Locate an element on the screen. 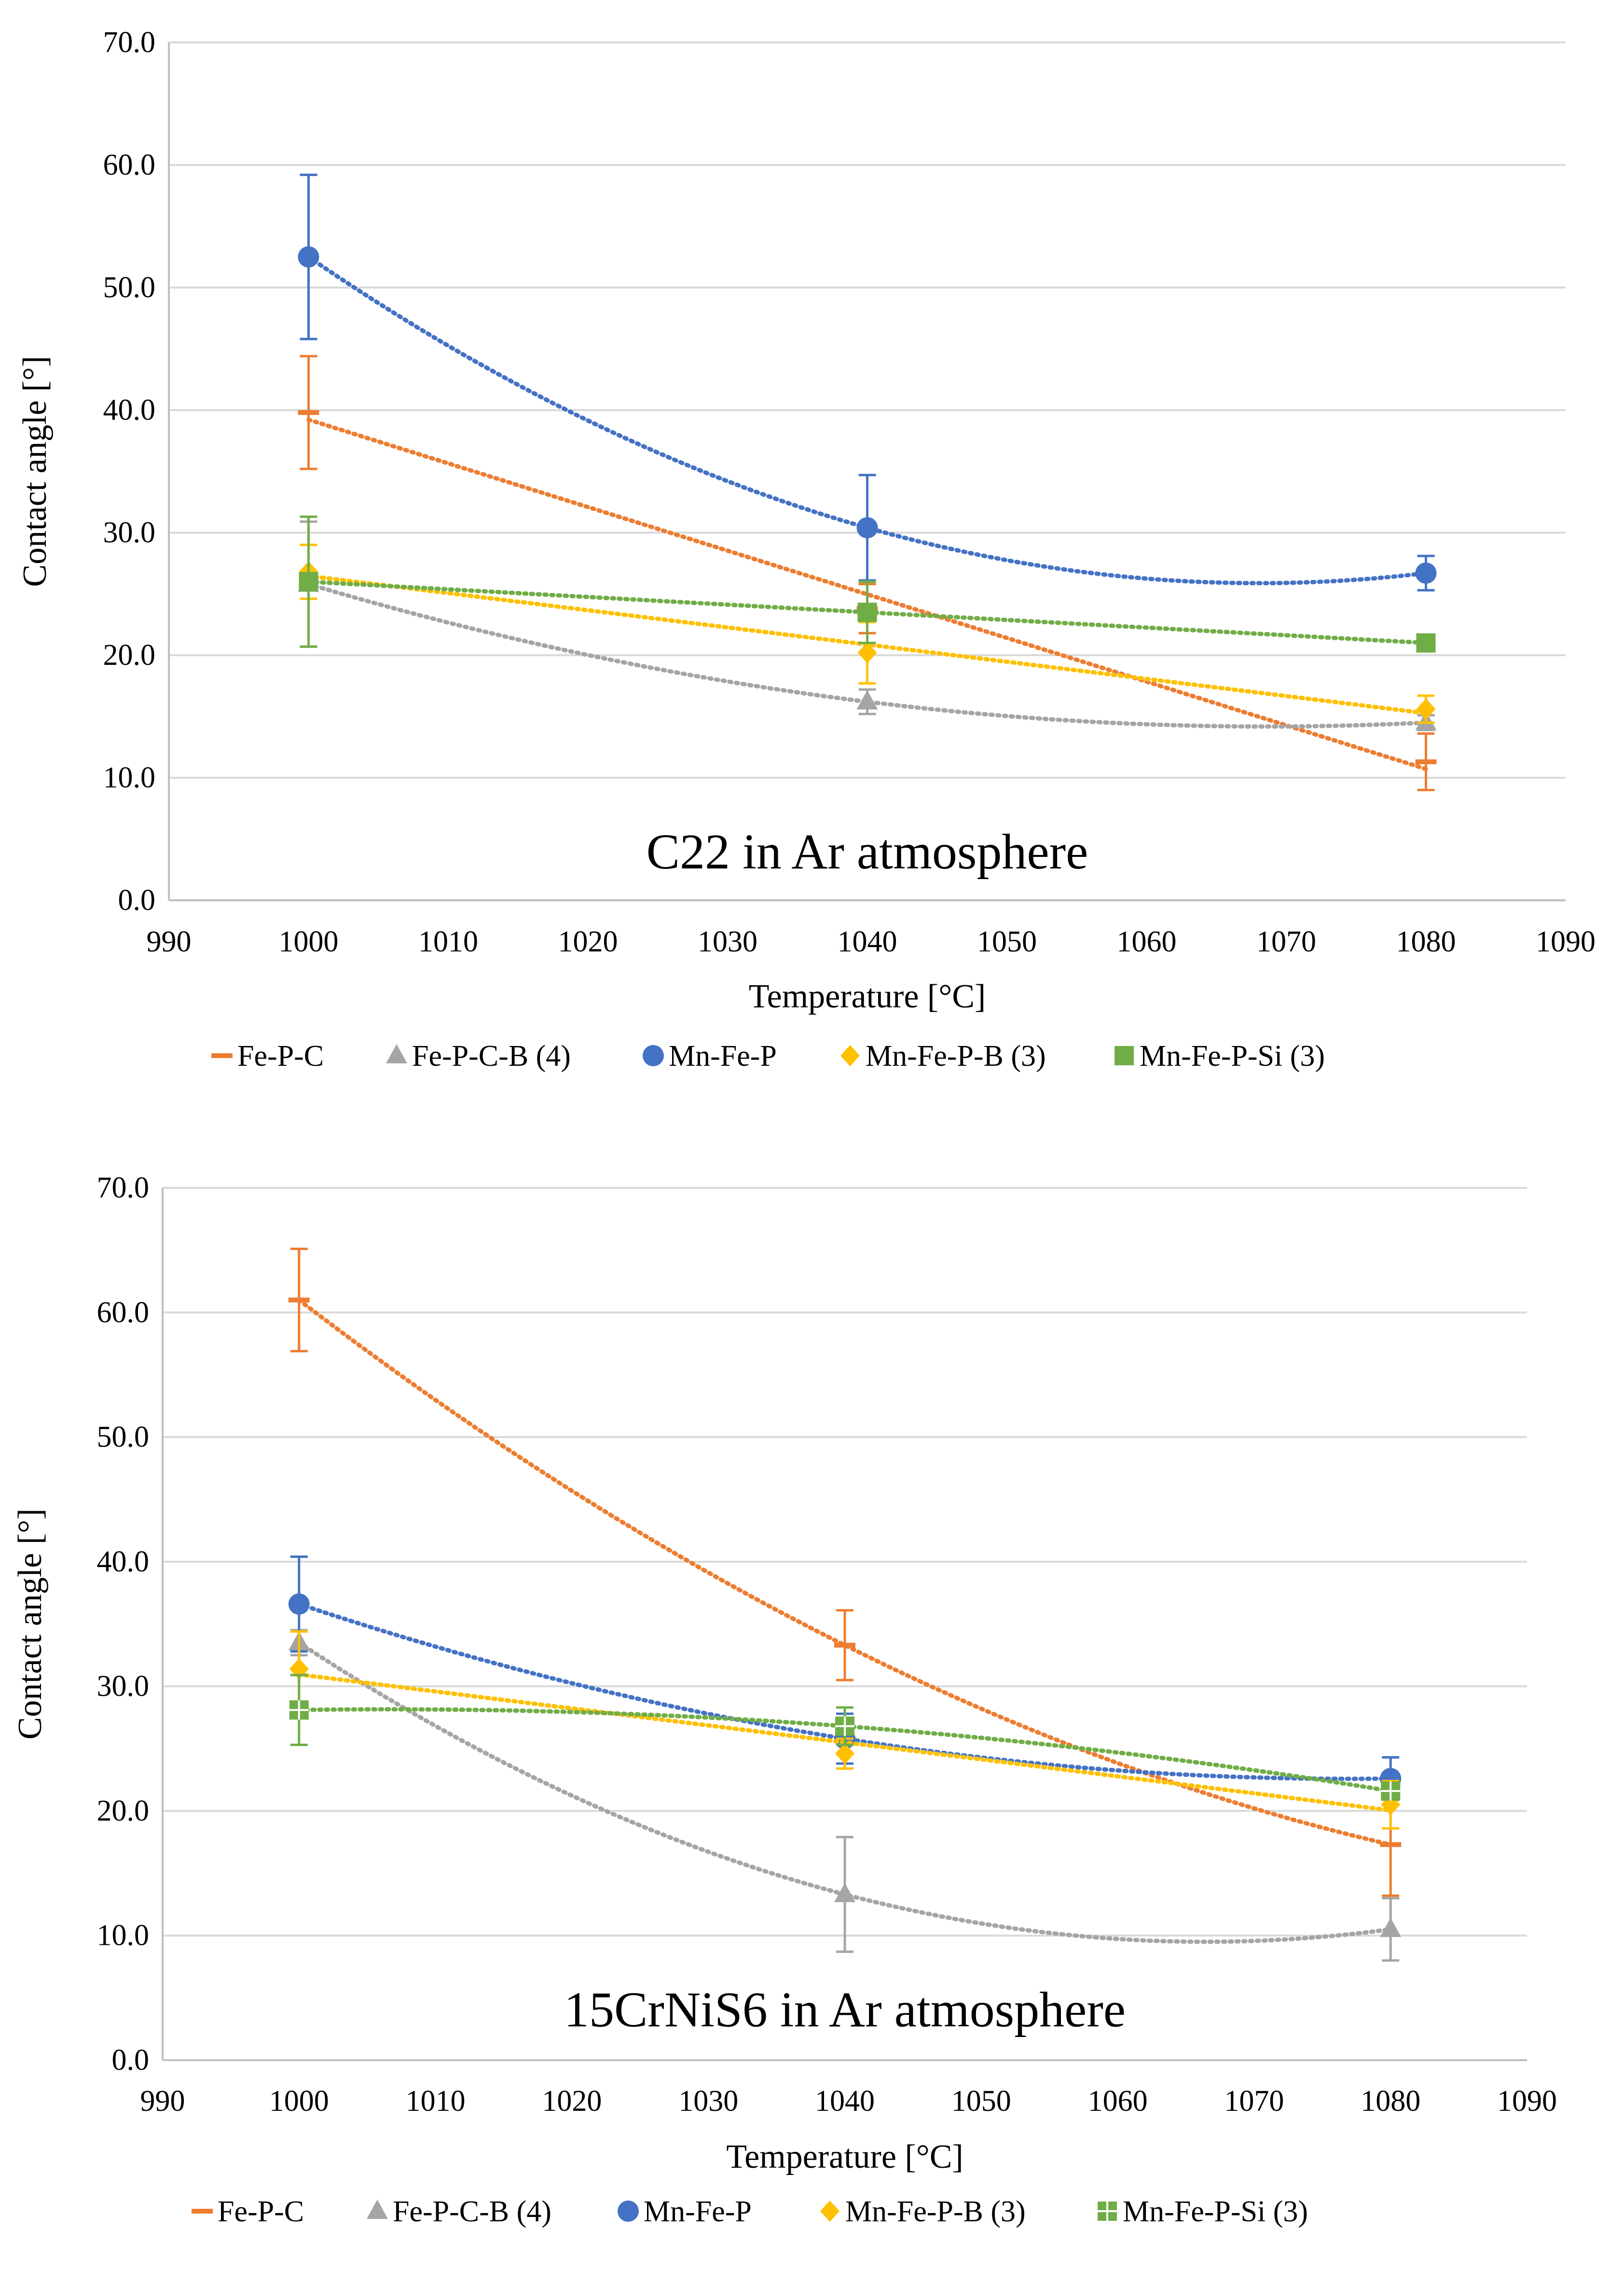 The image size is (1624, 2271). y-tick-label: 60.0 is located at coordinates (124, 1313).